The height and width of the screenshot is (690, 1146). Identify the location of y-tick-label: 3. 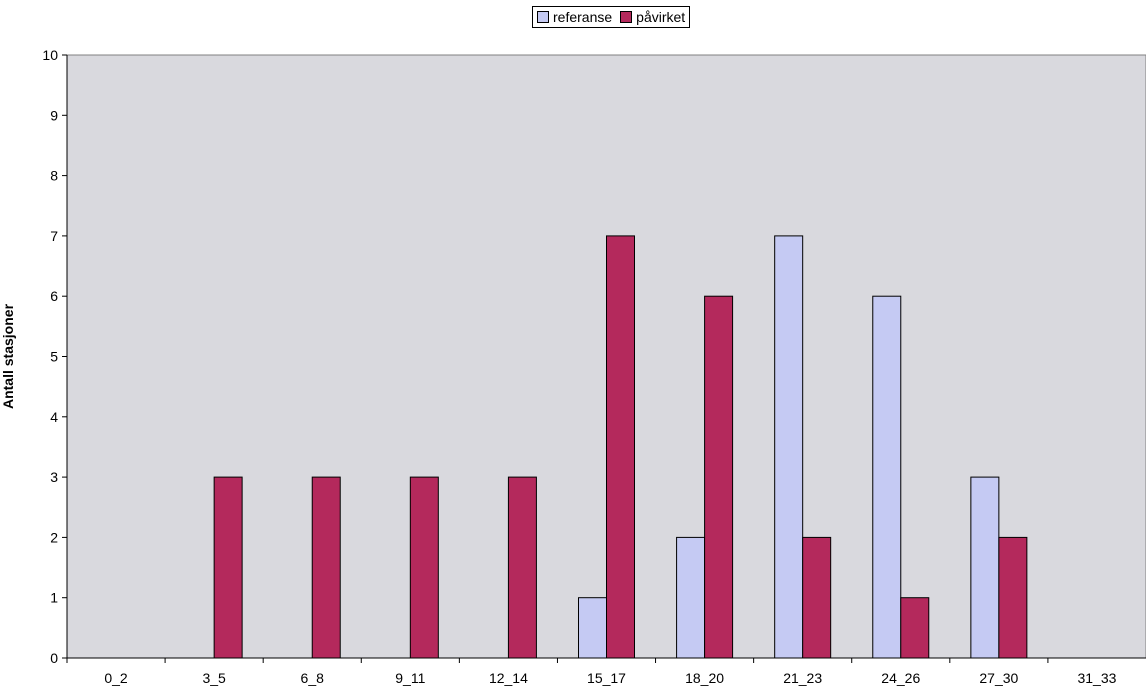
(54, 477).